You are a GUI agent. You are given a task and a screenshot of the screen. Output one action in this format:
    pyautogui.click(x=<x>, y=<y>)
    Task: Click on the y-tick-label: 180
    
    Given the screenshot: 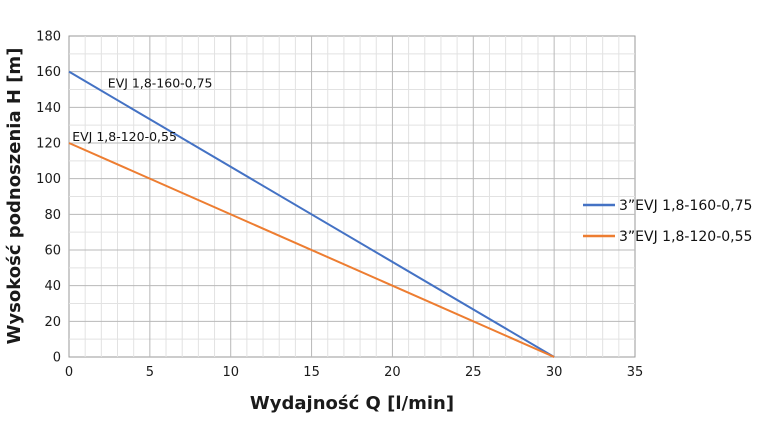 What is the action you would take?
    pyautogui.click(x=48, y=37)
    